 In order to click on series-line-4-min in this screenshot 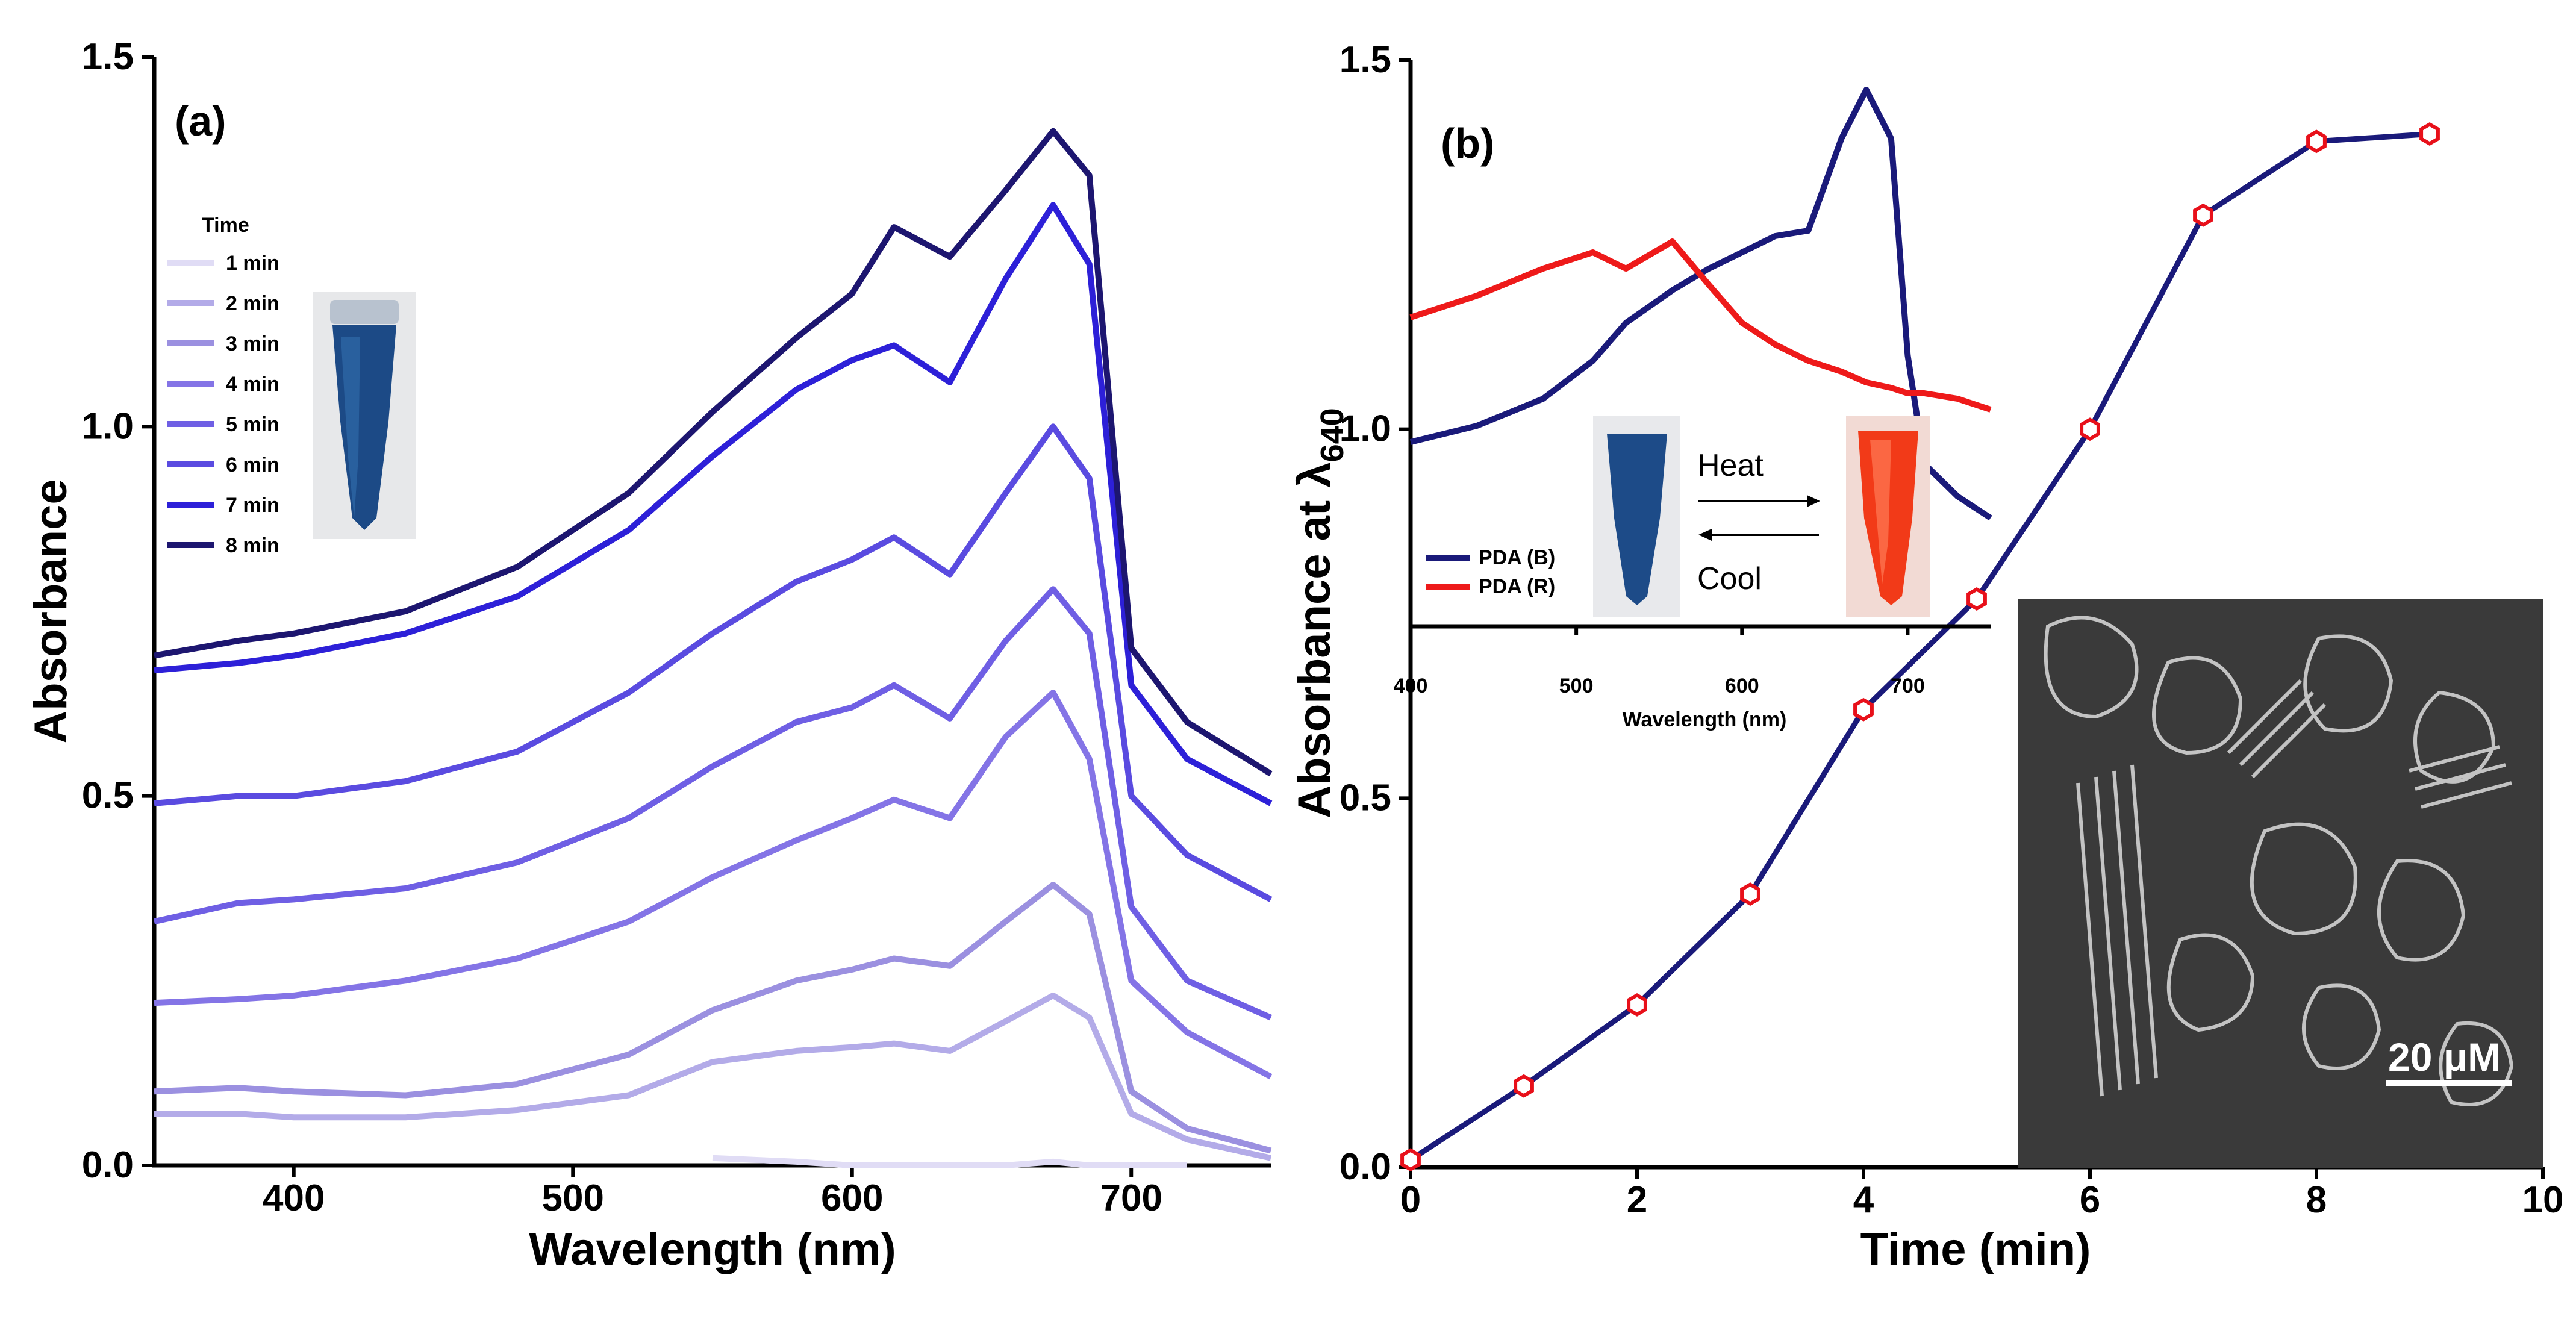, I will do `click(713, 884)`.